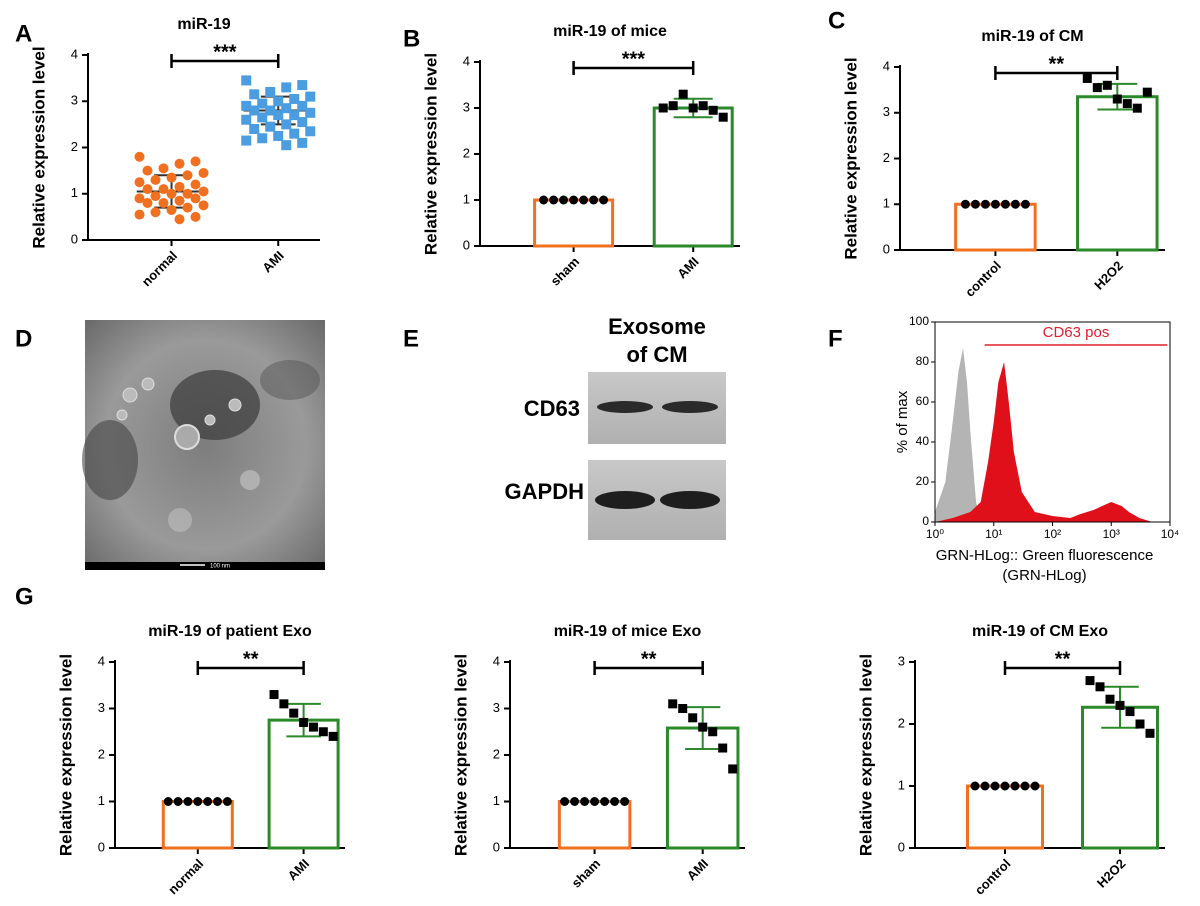 The width and height of the screenshot is (1200, 906). What do you see at coordinates (649, 659) in the screenshot?
I see `significance-label: **` at bounding box center [649, 659].